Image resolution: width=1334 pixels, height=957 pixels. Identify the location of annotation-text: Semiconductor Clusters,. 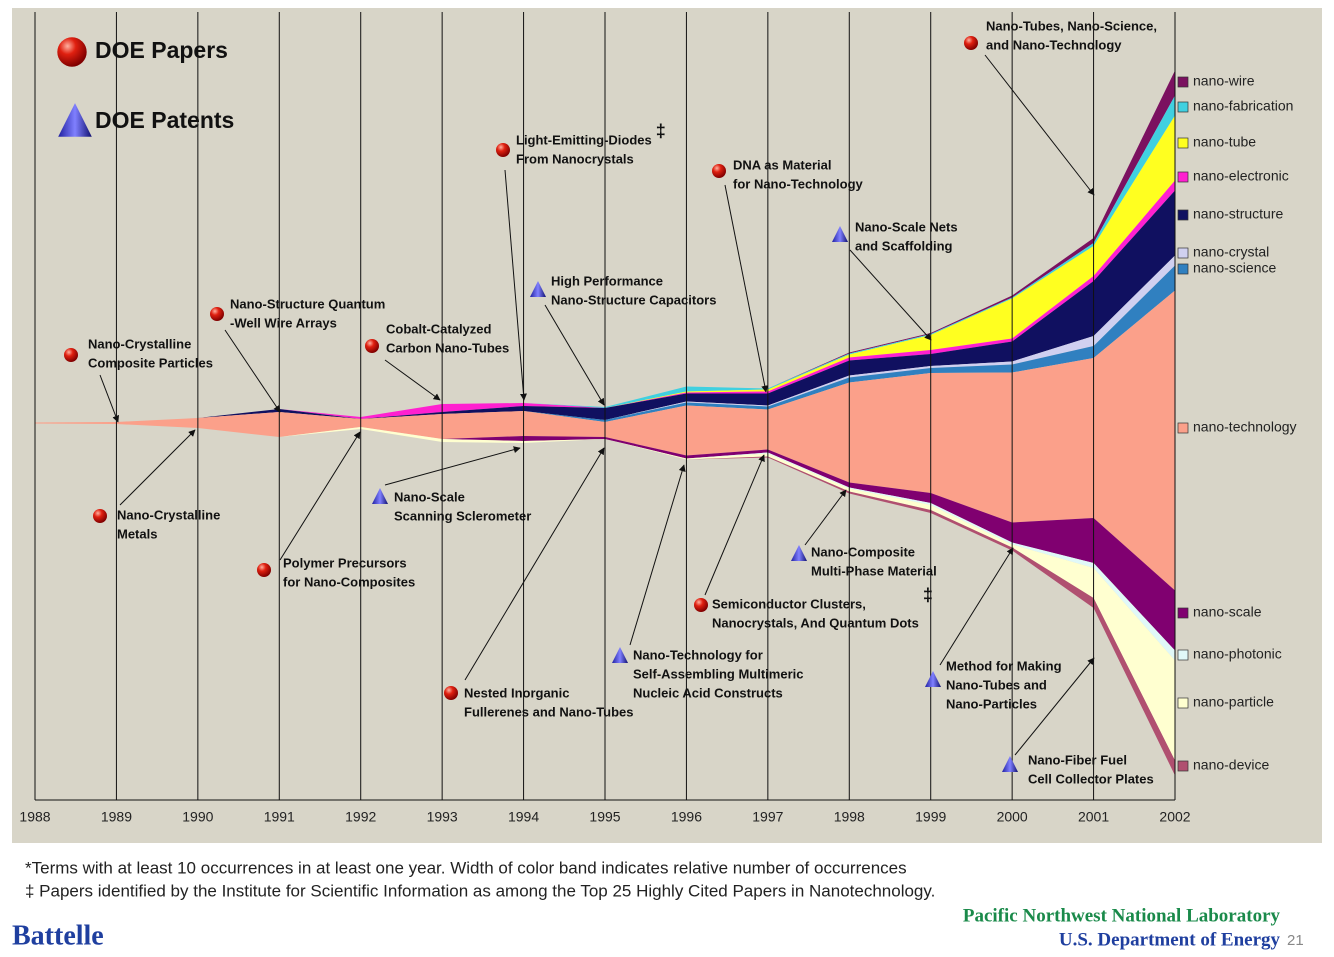
(789, 603).